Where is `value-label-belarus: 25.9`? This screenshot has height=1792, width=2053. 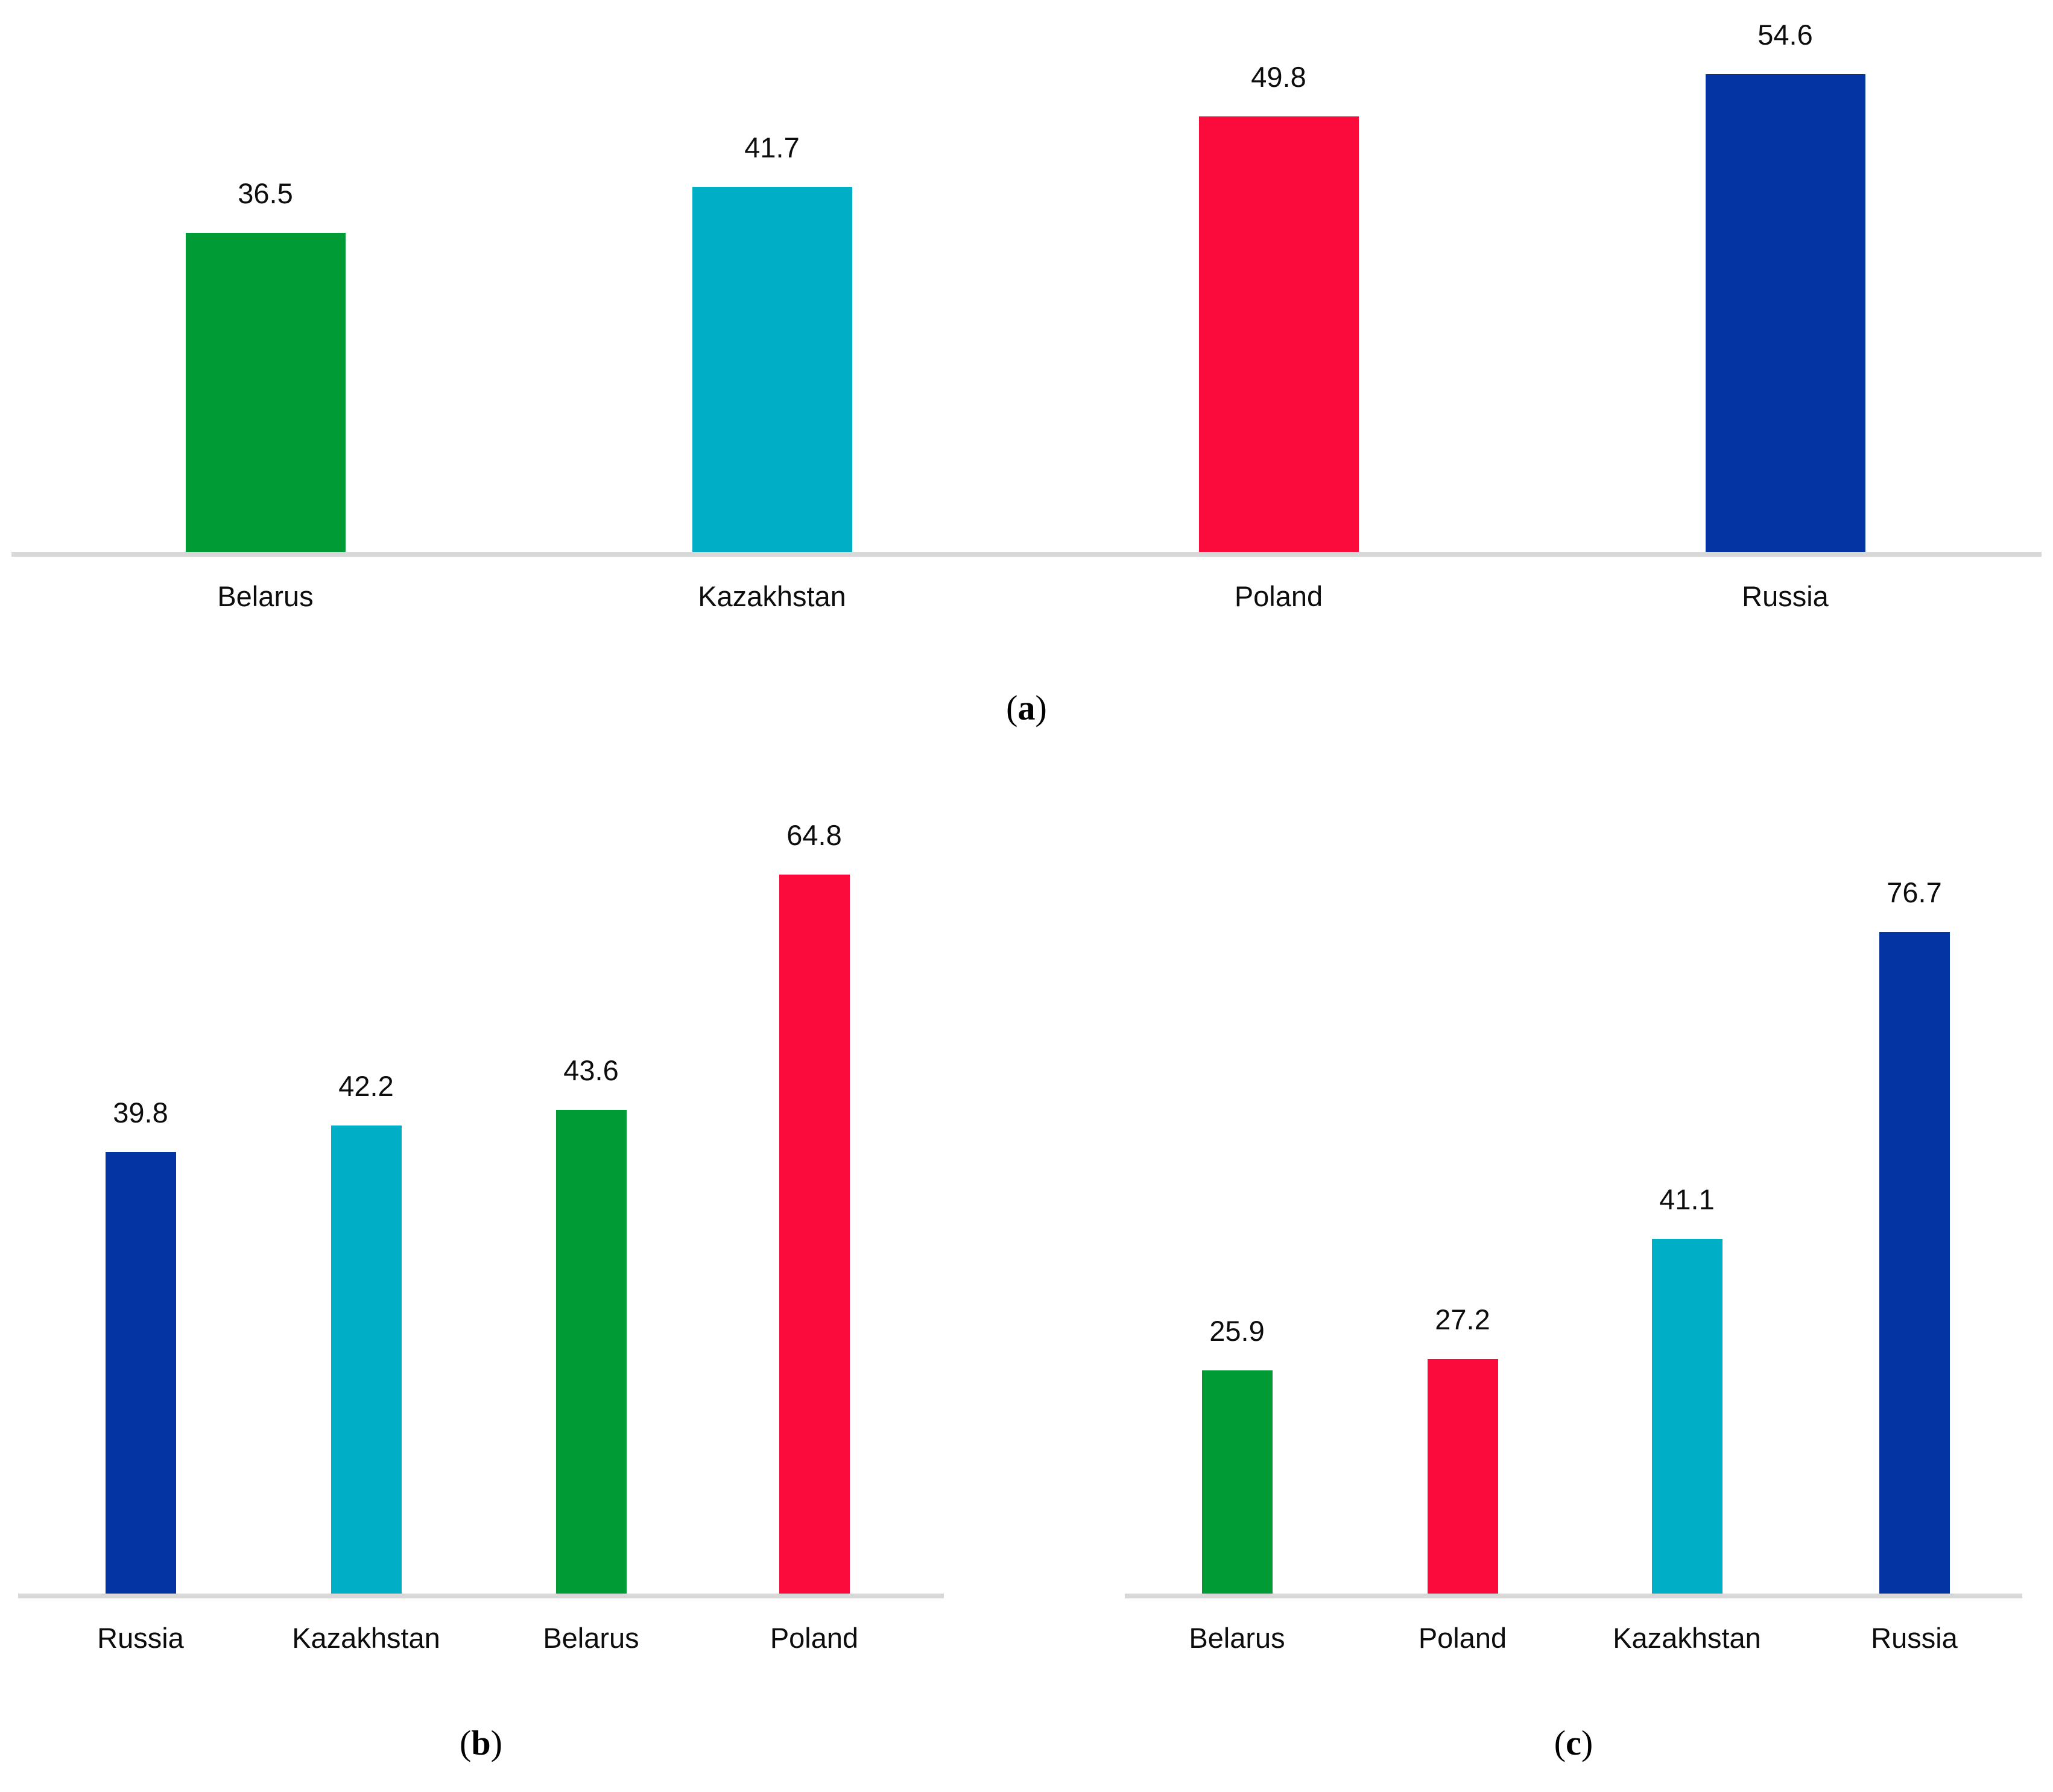
value-label-belarus: 25.9 is located at coordinates (1237, 1331).